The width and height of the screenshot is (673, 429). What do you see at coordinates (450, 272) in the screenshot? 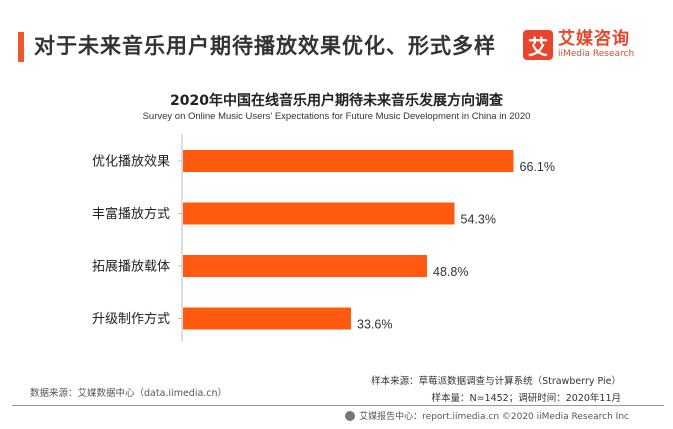
I see `data-label: 48.8%` at bounding box center [450, 272].